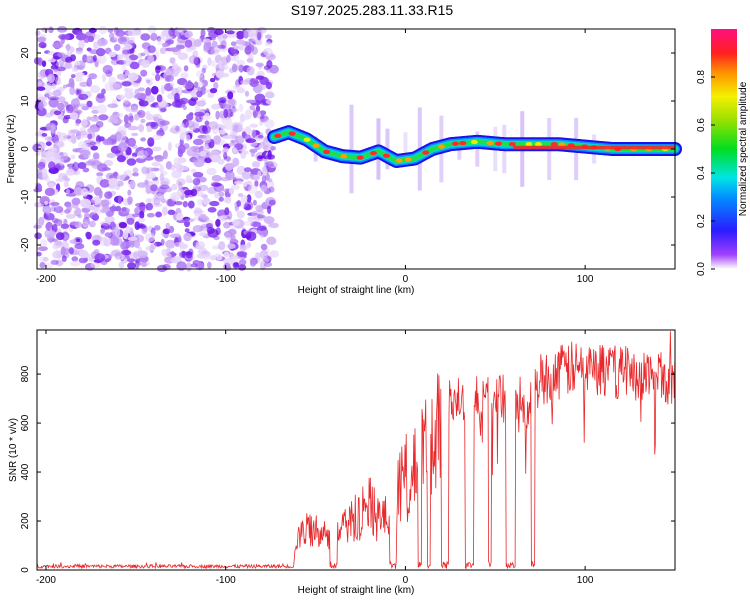  I want to click on colorbar-tick-label: 0.8, so click(701, 77).